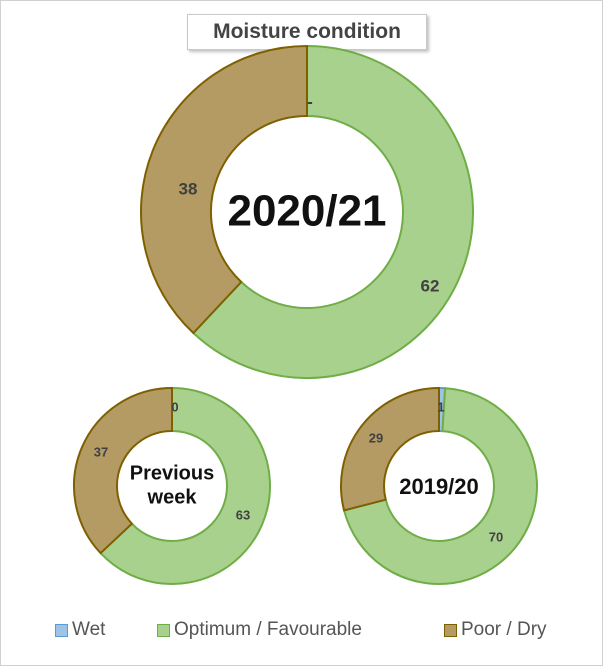 This screenshot has height=666, width=603. Describe the element at coordinates (172, 473) in the screenshot. I see `center-label-previous-line-0: Previous` at that location.